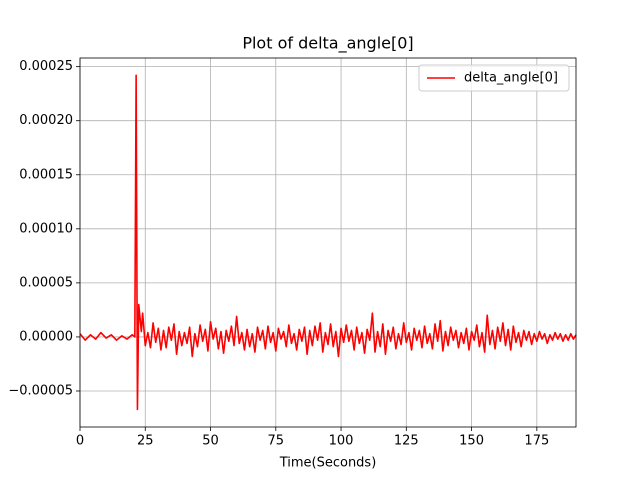  What do you see at coordinates (327, 44) in the screenshot?
I see `chart-title: Plot of delta_angle[0]` at bounding box center [327, 44].